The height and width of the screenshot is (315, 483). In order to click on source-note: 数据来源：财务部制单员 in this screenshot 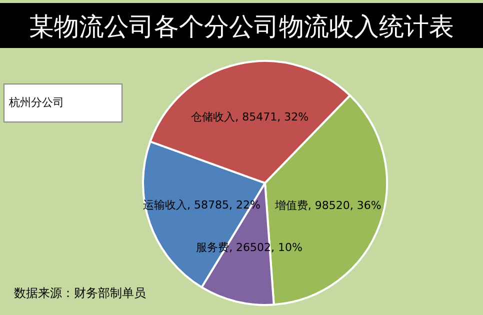, I will do `click(80, 293)`.